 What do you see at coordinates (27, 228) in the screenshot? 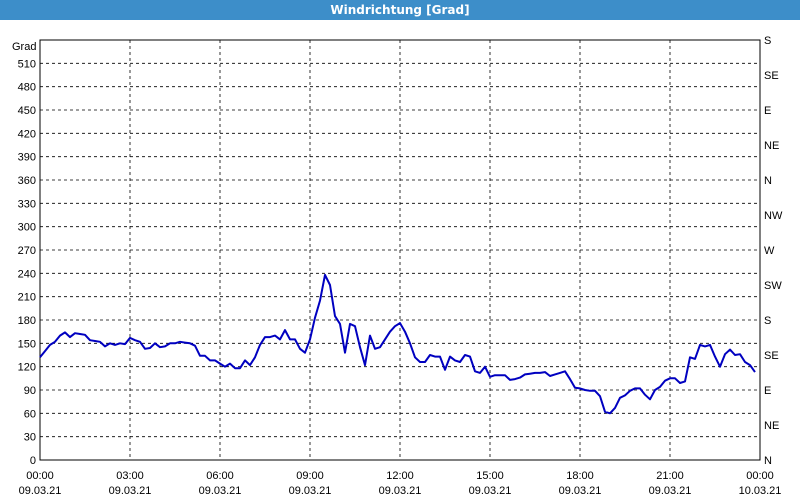
I see `y-tick-label: 300` at bounding box center [27, 228].